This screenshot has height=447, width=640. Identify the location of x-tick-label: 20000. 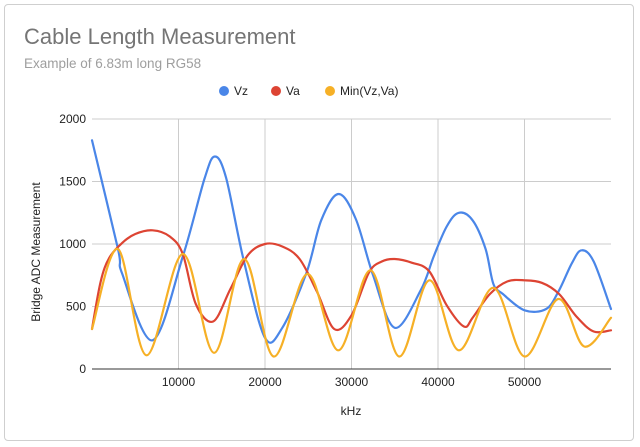
(265, 382).